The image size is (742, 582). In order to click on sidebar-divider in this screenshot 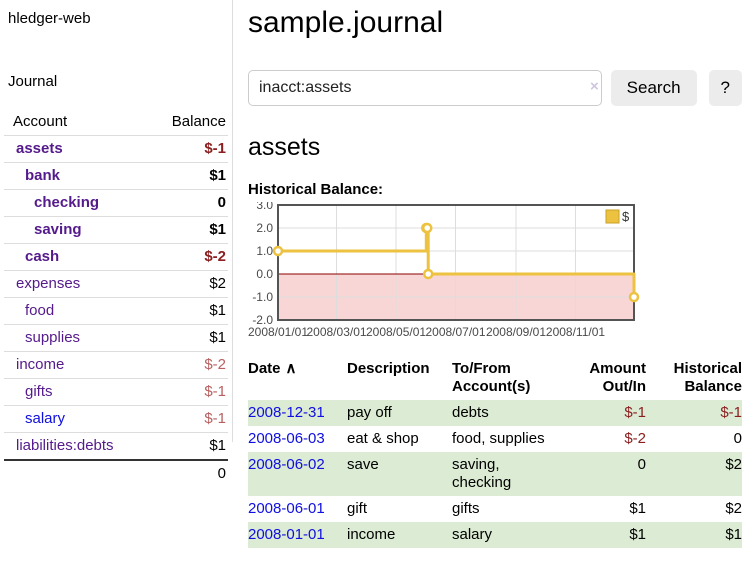, I will do `click(232, 221)`.